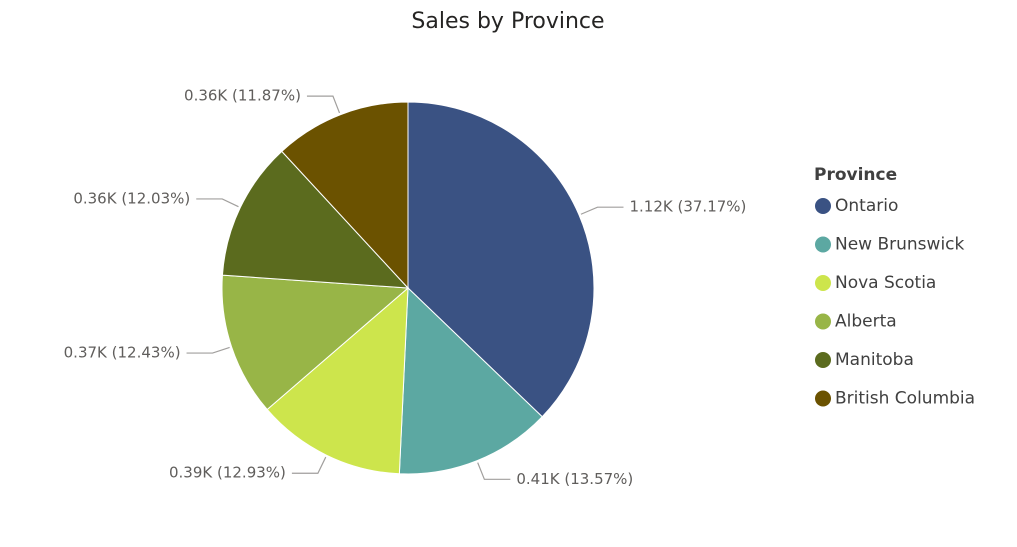  I want to click on data-label-new-brunswick: 0.41K (13.57%), so click(574, 479).